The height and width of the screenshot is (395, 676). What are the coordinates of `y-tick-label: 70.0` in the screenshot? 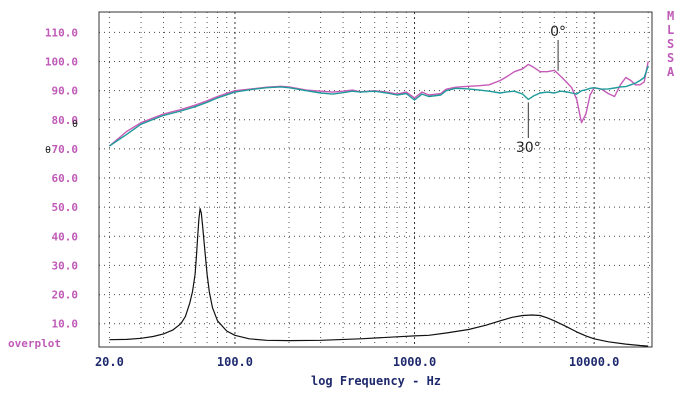 It's located at (65, 149).